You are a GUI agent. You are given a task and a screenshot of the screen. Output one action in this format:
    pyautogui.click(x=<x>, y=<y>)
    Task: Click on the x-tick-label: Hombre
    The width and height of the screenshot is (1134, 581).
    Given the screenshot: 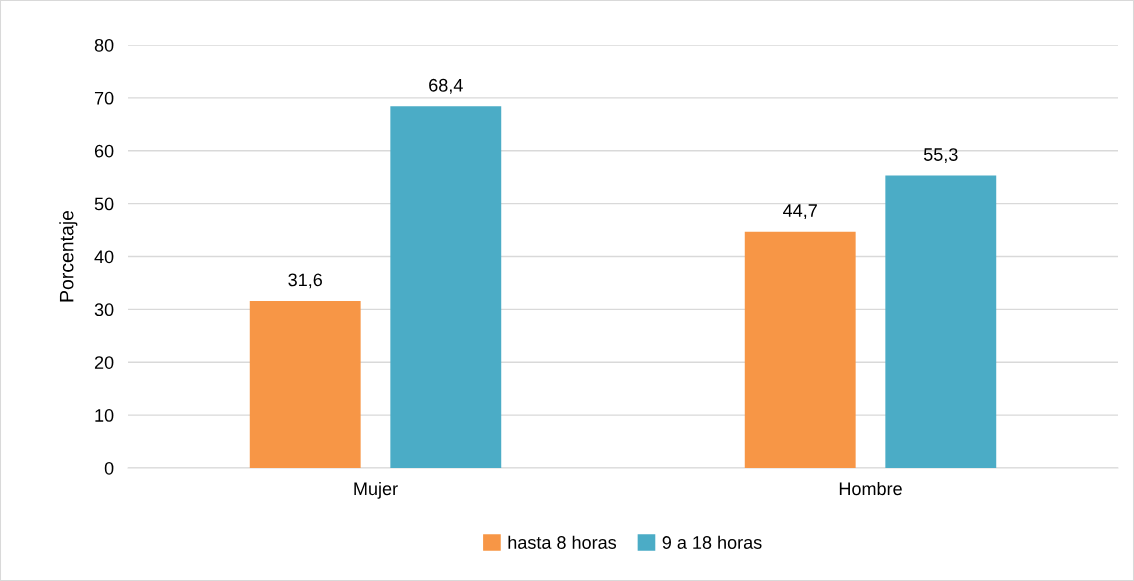 What is the action you would take?
    pyautogui.click(x=870, y=488)
    